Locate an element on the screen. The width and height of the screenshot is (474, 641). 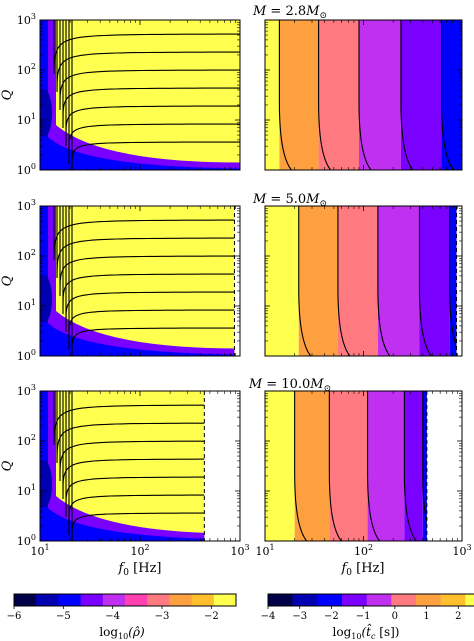
rho-colorbar: −6 −5 −4 −3 −2 is located at coordinates (122, 607).